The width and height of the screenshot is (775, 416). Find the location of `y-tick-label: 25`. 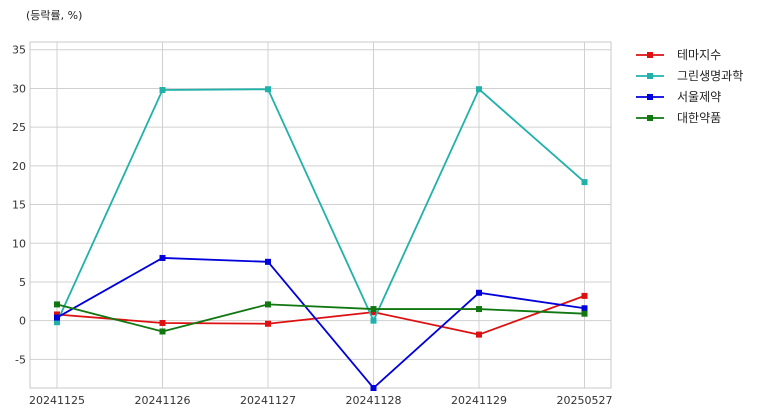

y-tick-label: 25 is located at coordinates (19, 127).